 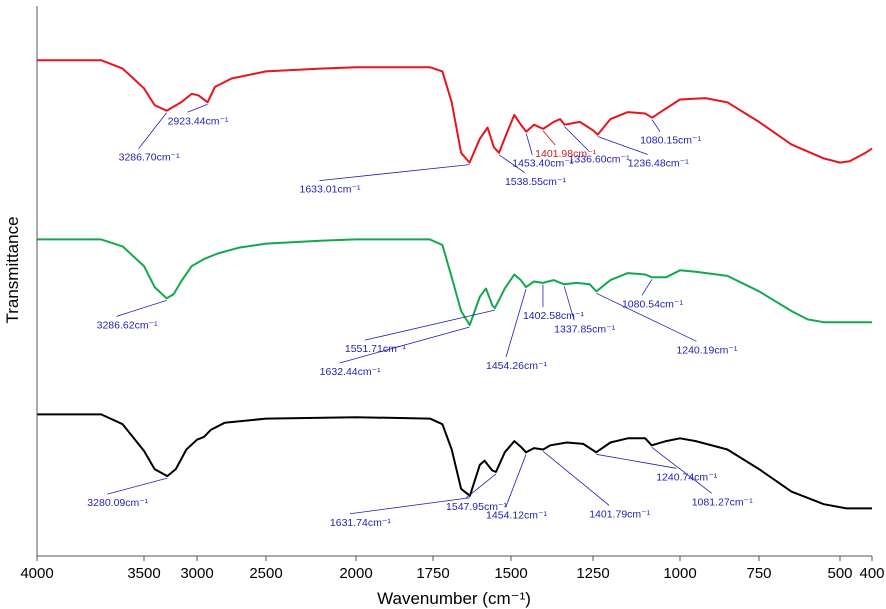 What do you see at coordinates (330, 190) in the screenshot?
I see `peak-annotation: 1633.01cm⁻¹` at bounding box center [330, 190].